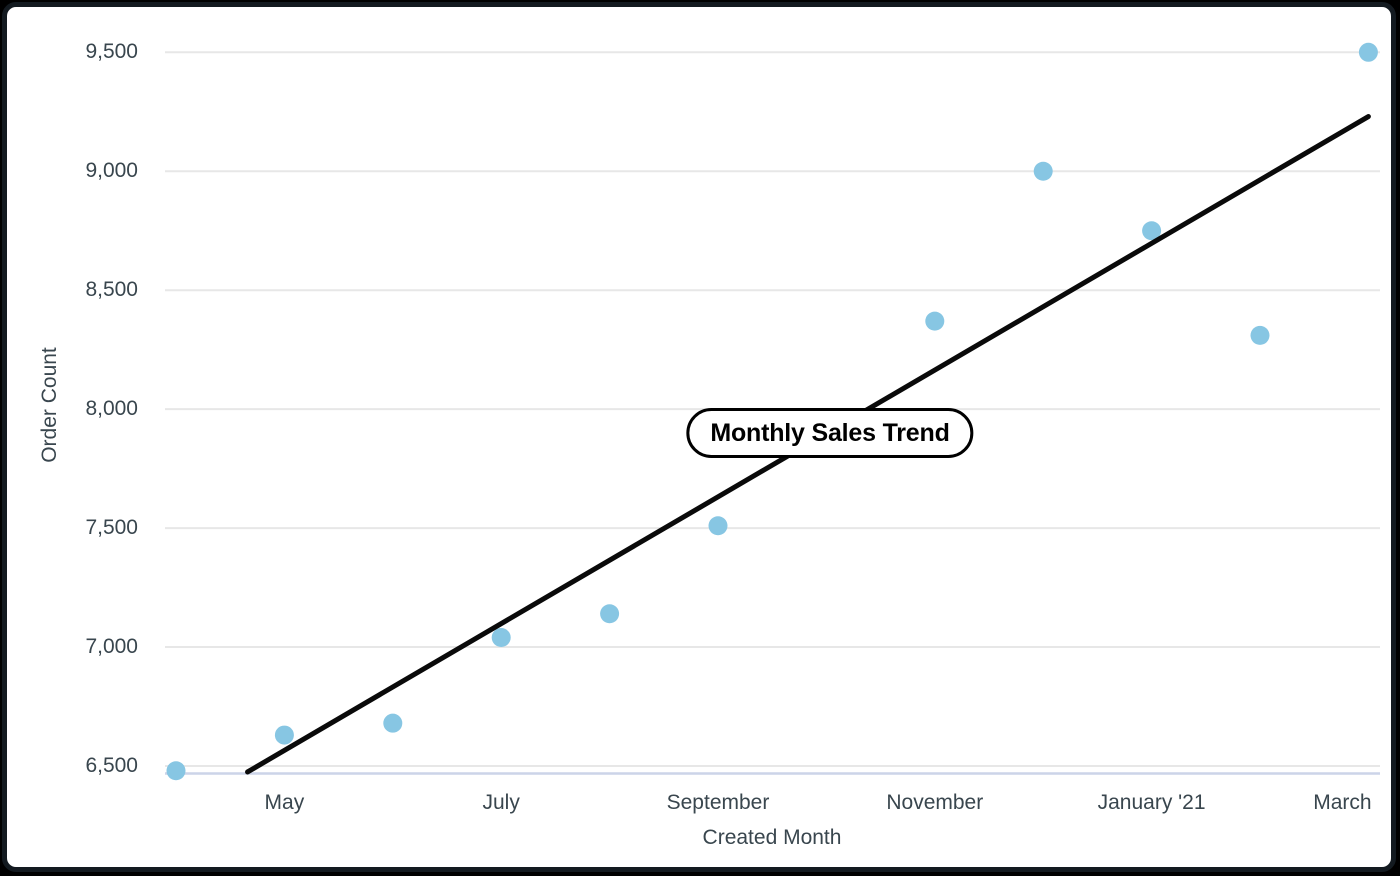 The image size is (1400, 876). I want to click on y-tick-label: 7,000, so click(111, 647).